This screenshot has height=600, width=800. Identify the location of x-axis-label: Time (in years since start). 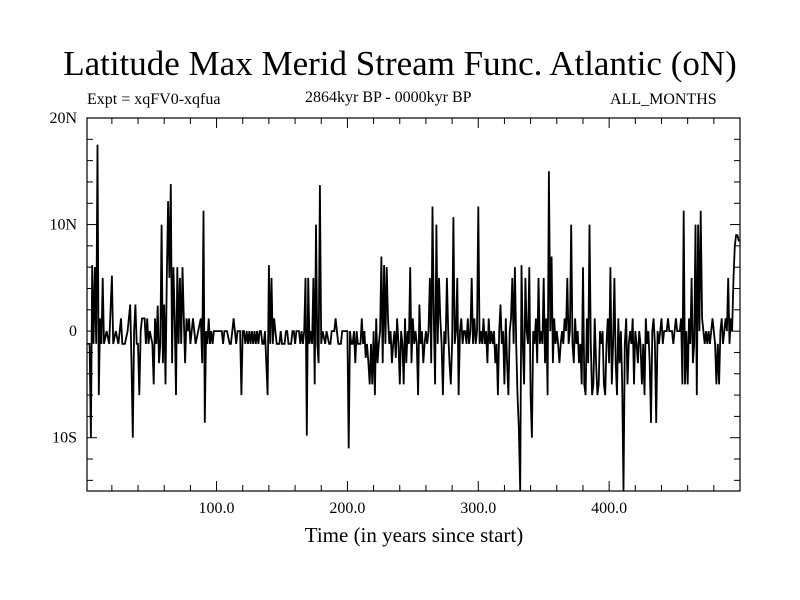
(414, 535).